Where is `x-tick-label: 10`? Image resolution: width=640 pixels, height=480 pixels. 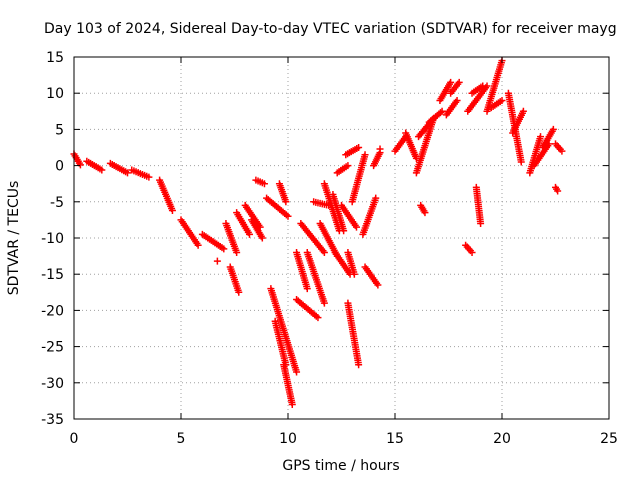
x-tick-label: 10 is located at coordinates (288, 439).